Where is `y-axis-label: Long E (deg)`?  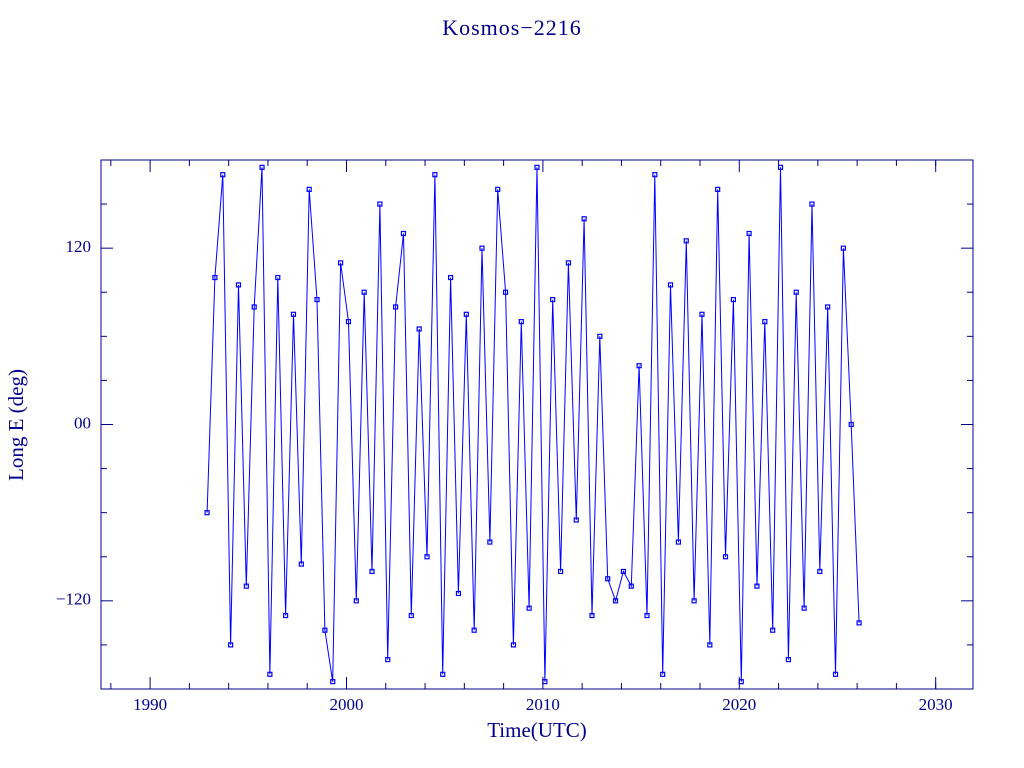 y-axis-label: Long E (deg) is located at coordinates (16, 425).